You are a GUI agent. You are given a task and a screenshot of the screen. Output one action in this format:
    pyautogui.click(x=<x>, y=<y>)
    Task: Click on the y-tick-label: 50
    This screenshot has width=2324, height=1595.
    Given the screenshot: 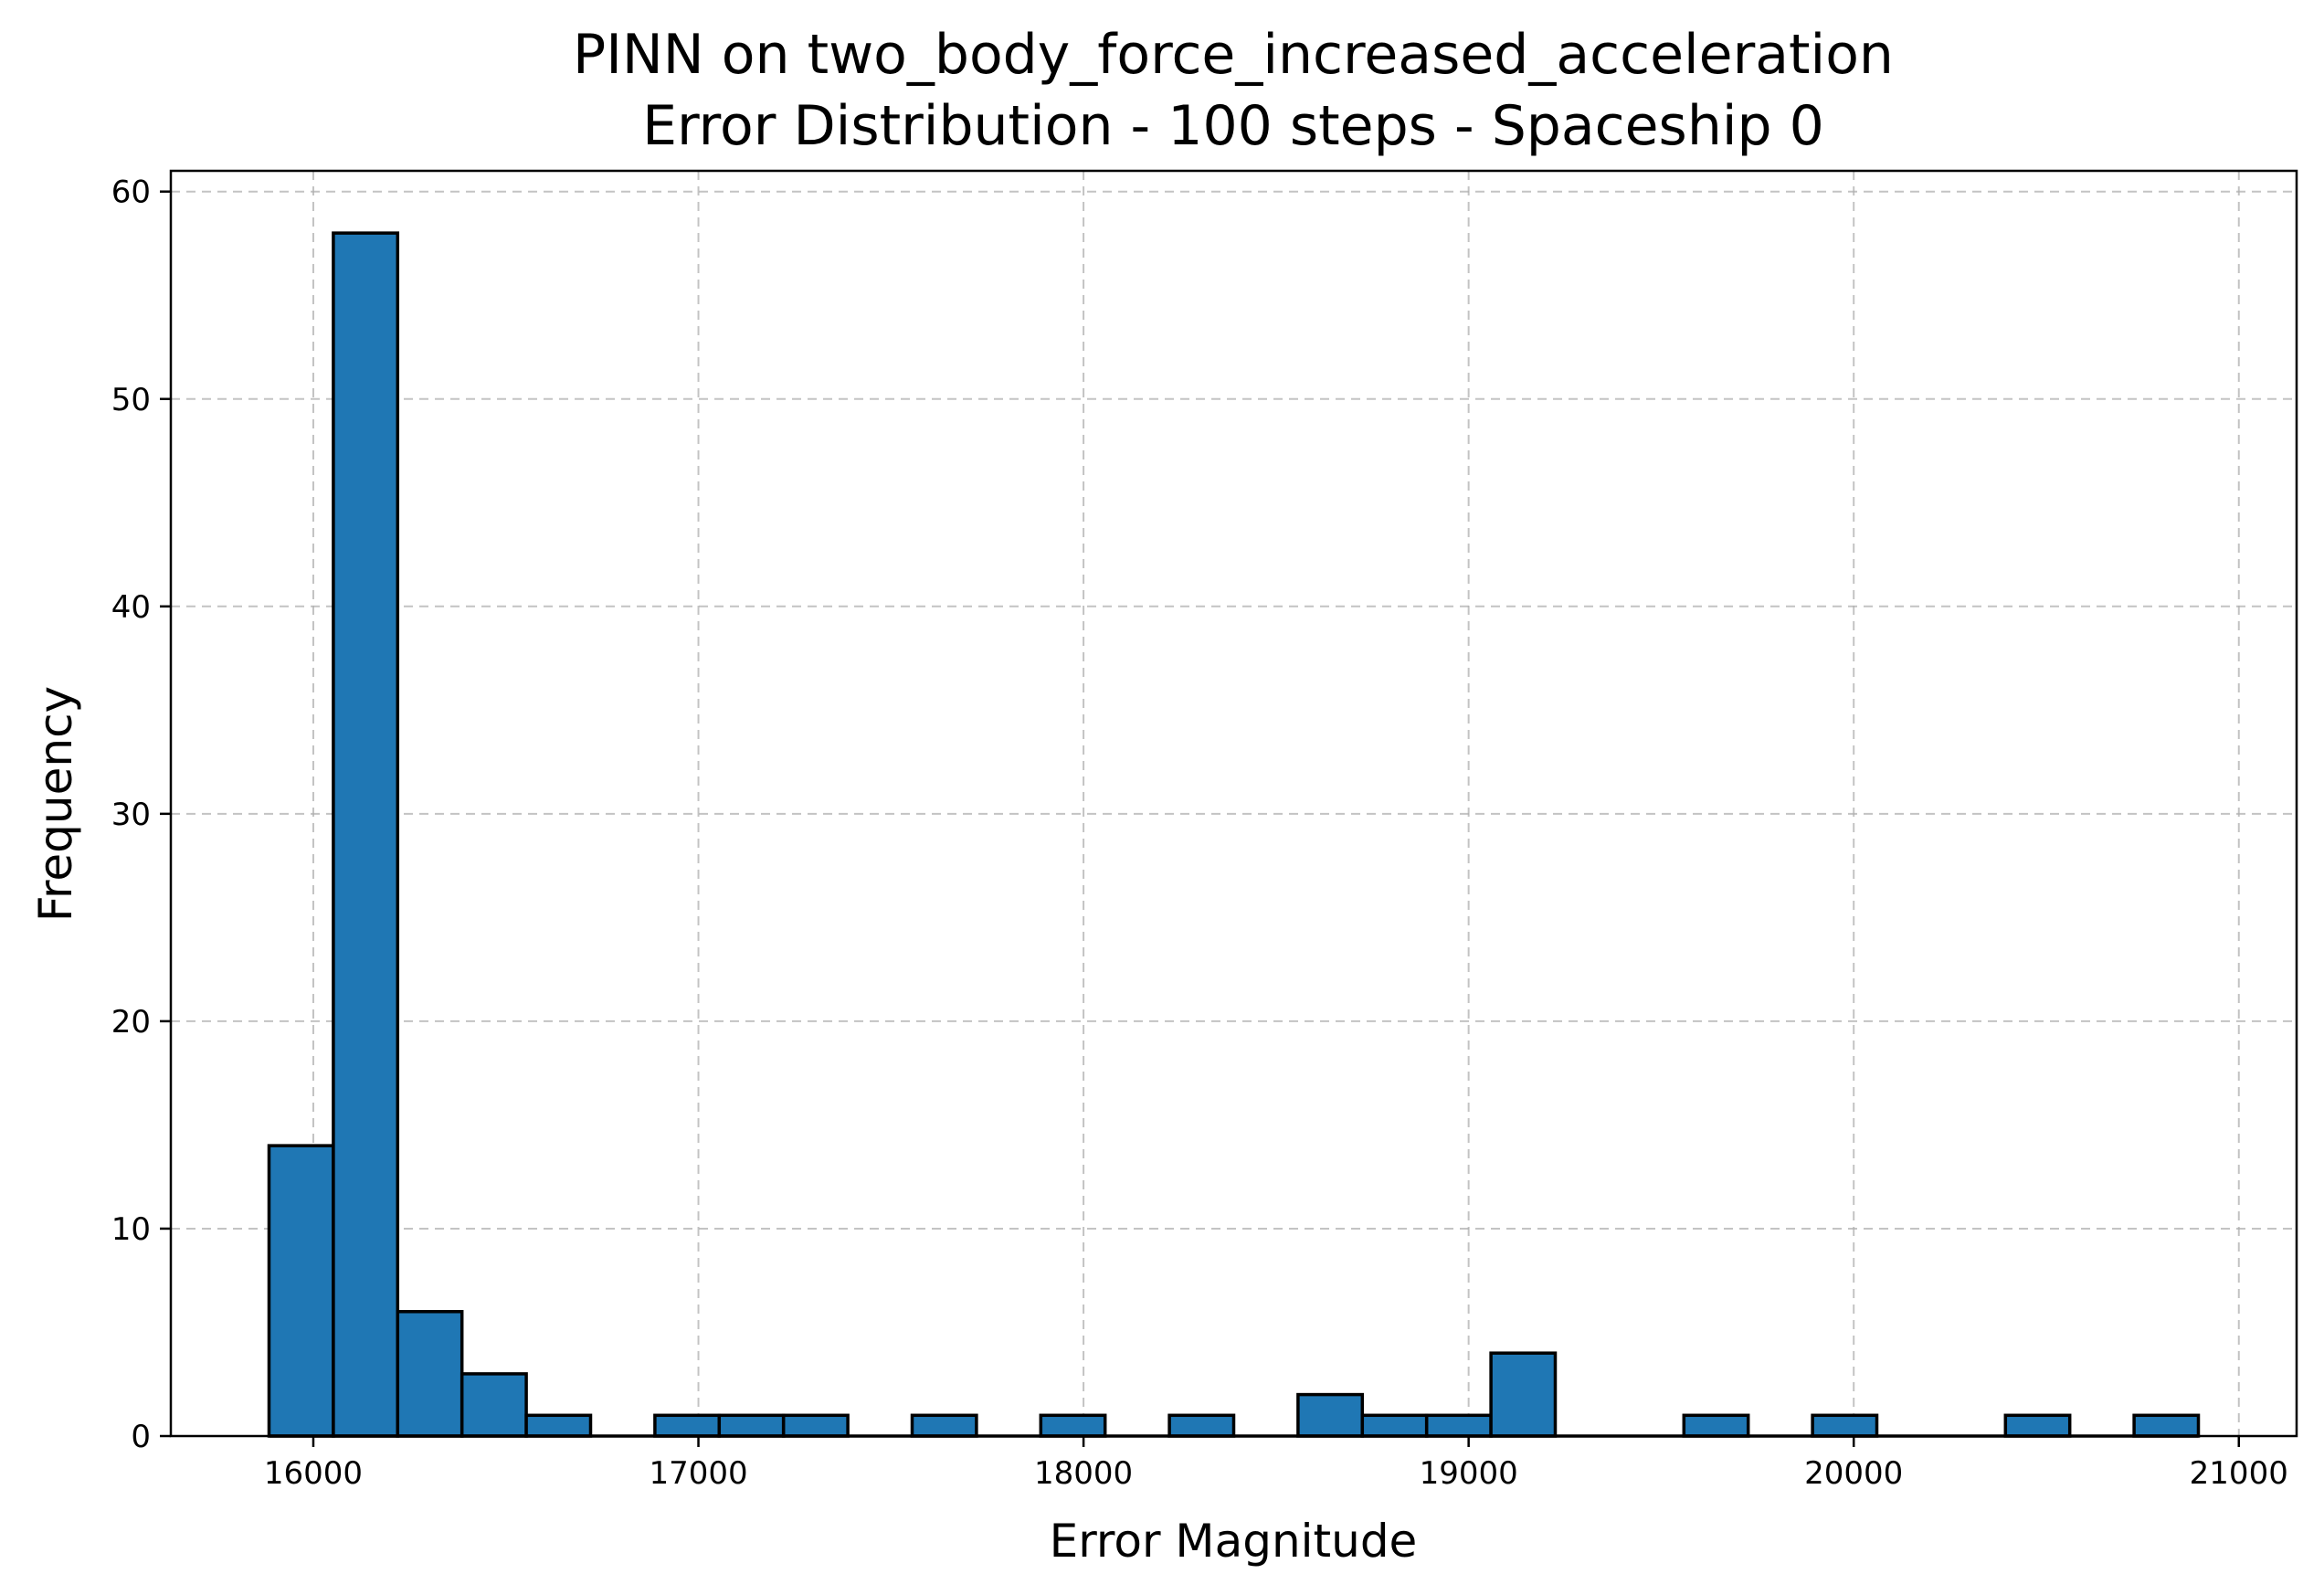 What is the action you would take?
    pyautogui.click(x=131, y=400)
    